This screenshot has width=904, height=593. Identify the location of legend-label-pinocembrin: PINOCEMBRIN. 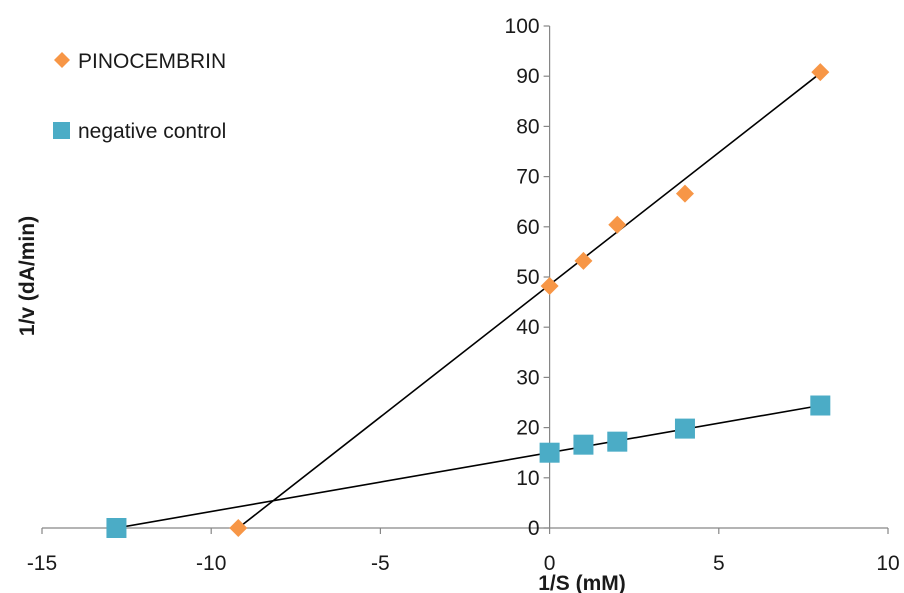
(152, 61).